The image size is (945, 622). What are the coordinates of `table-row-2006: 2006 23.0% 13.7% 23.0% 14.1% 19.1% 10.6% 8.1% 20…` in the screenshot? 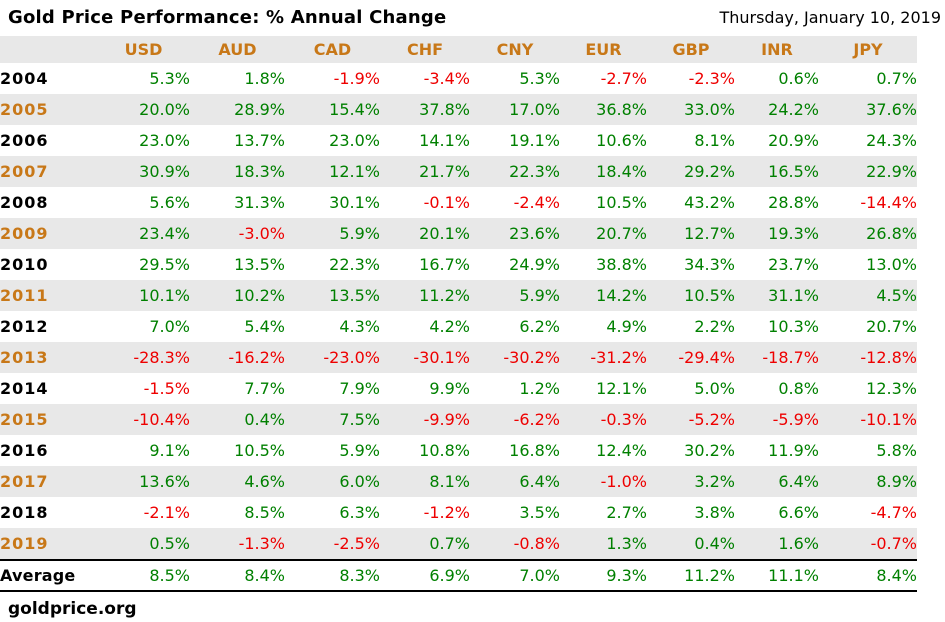 It's located at (458, 140).